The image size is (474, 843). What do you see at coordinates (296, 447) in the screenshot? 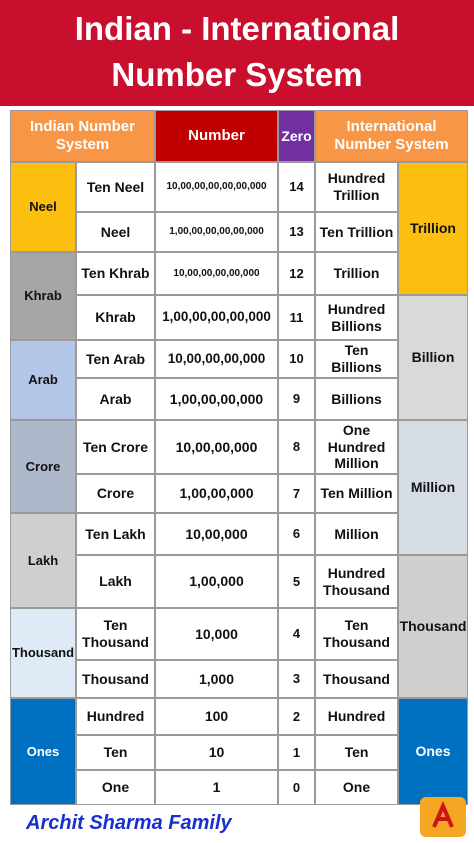
I see `zero-count: 8` at bounding box center [296, 447].